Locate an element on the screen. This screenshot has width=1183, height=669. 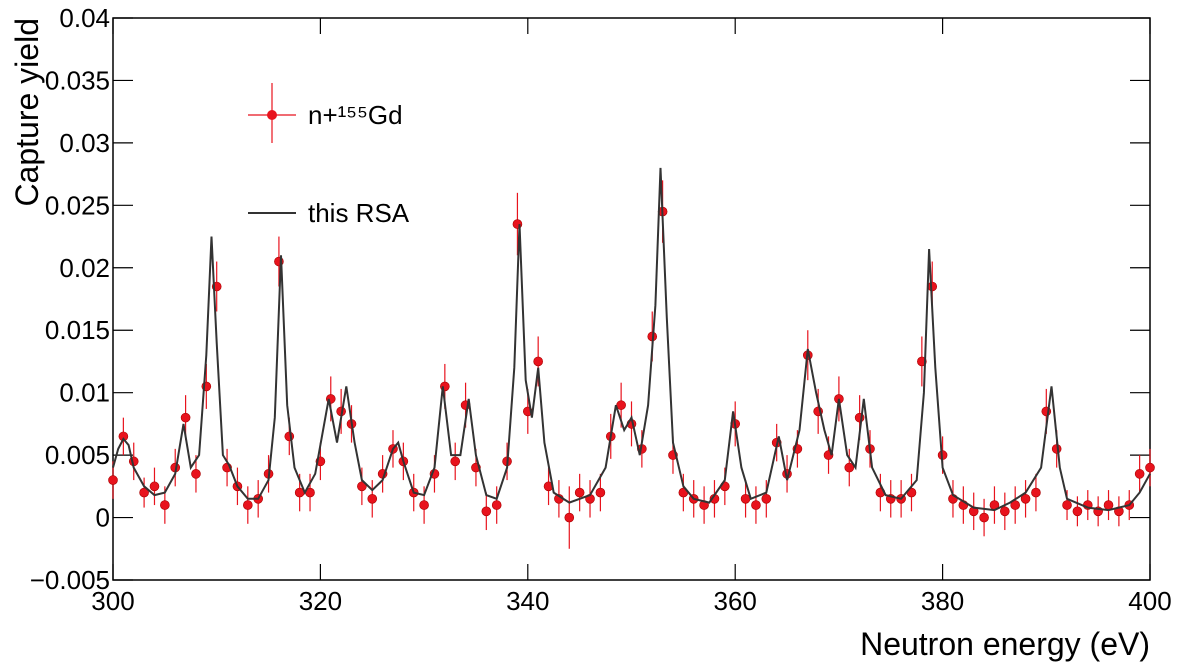
legend-marker is located at coordinates (272, 115).